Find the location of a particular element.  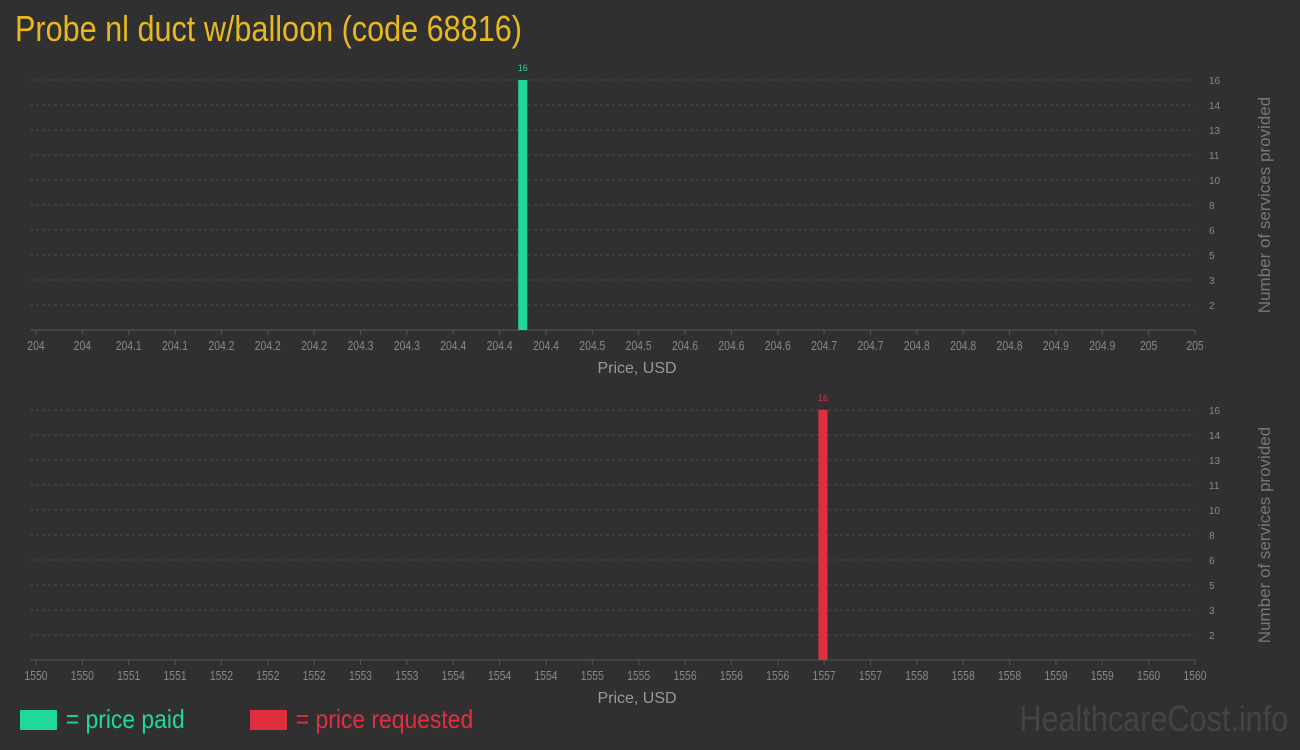

legend-label-requested: = price requested is located at coordinates (384, 719).